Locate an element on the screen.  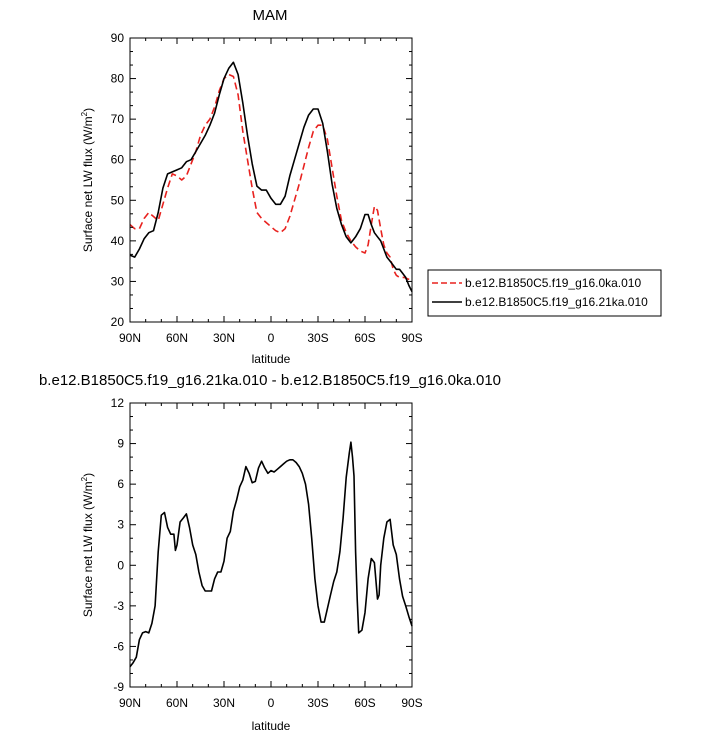
y-tick-label: 3 is located at coordinates (120, 525).